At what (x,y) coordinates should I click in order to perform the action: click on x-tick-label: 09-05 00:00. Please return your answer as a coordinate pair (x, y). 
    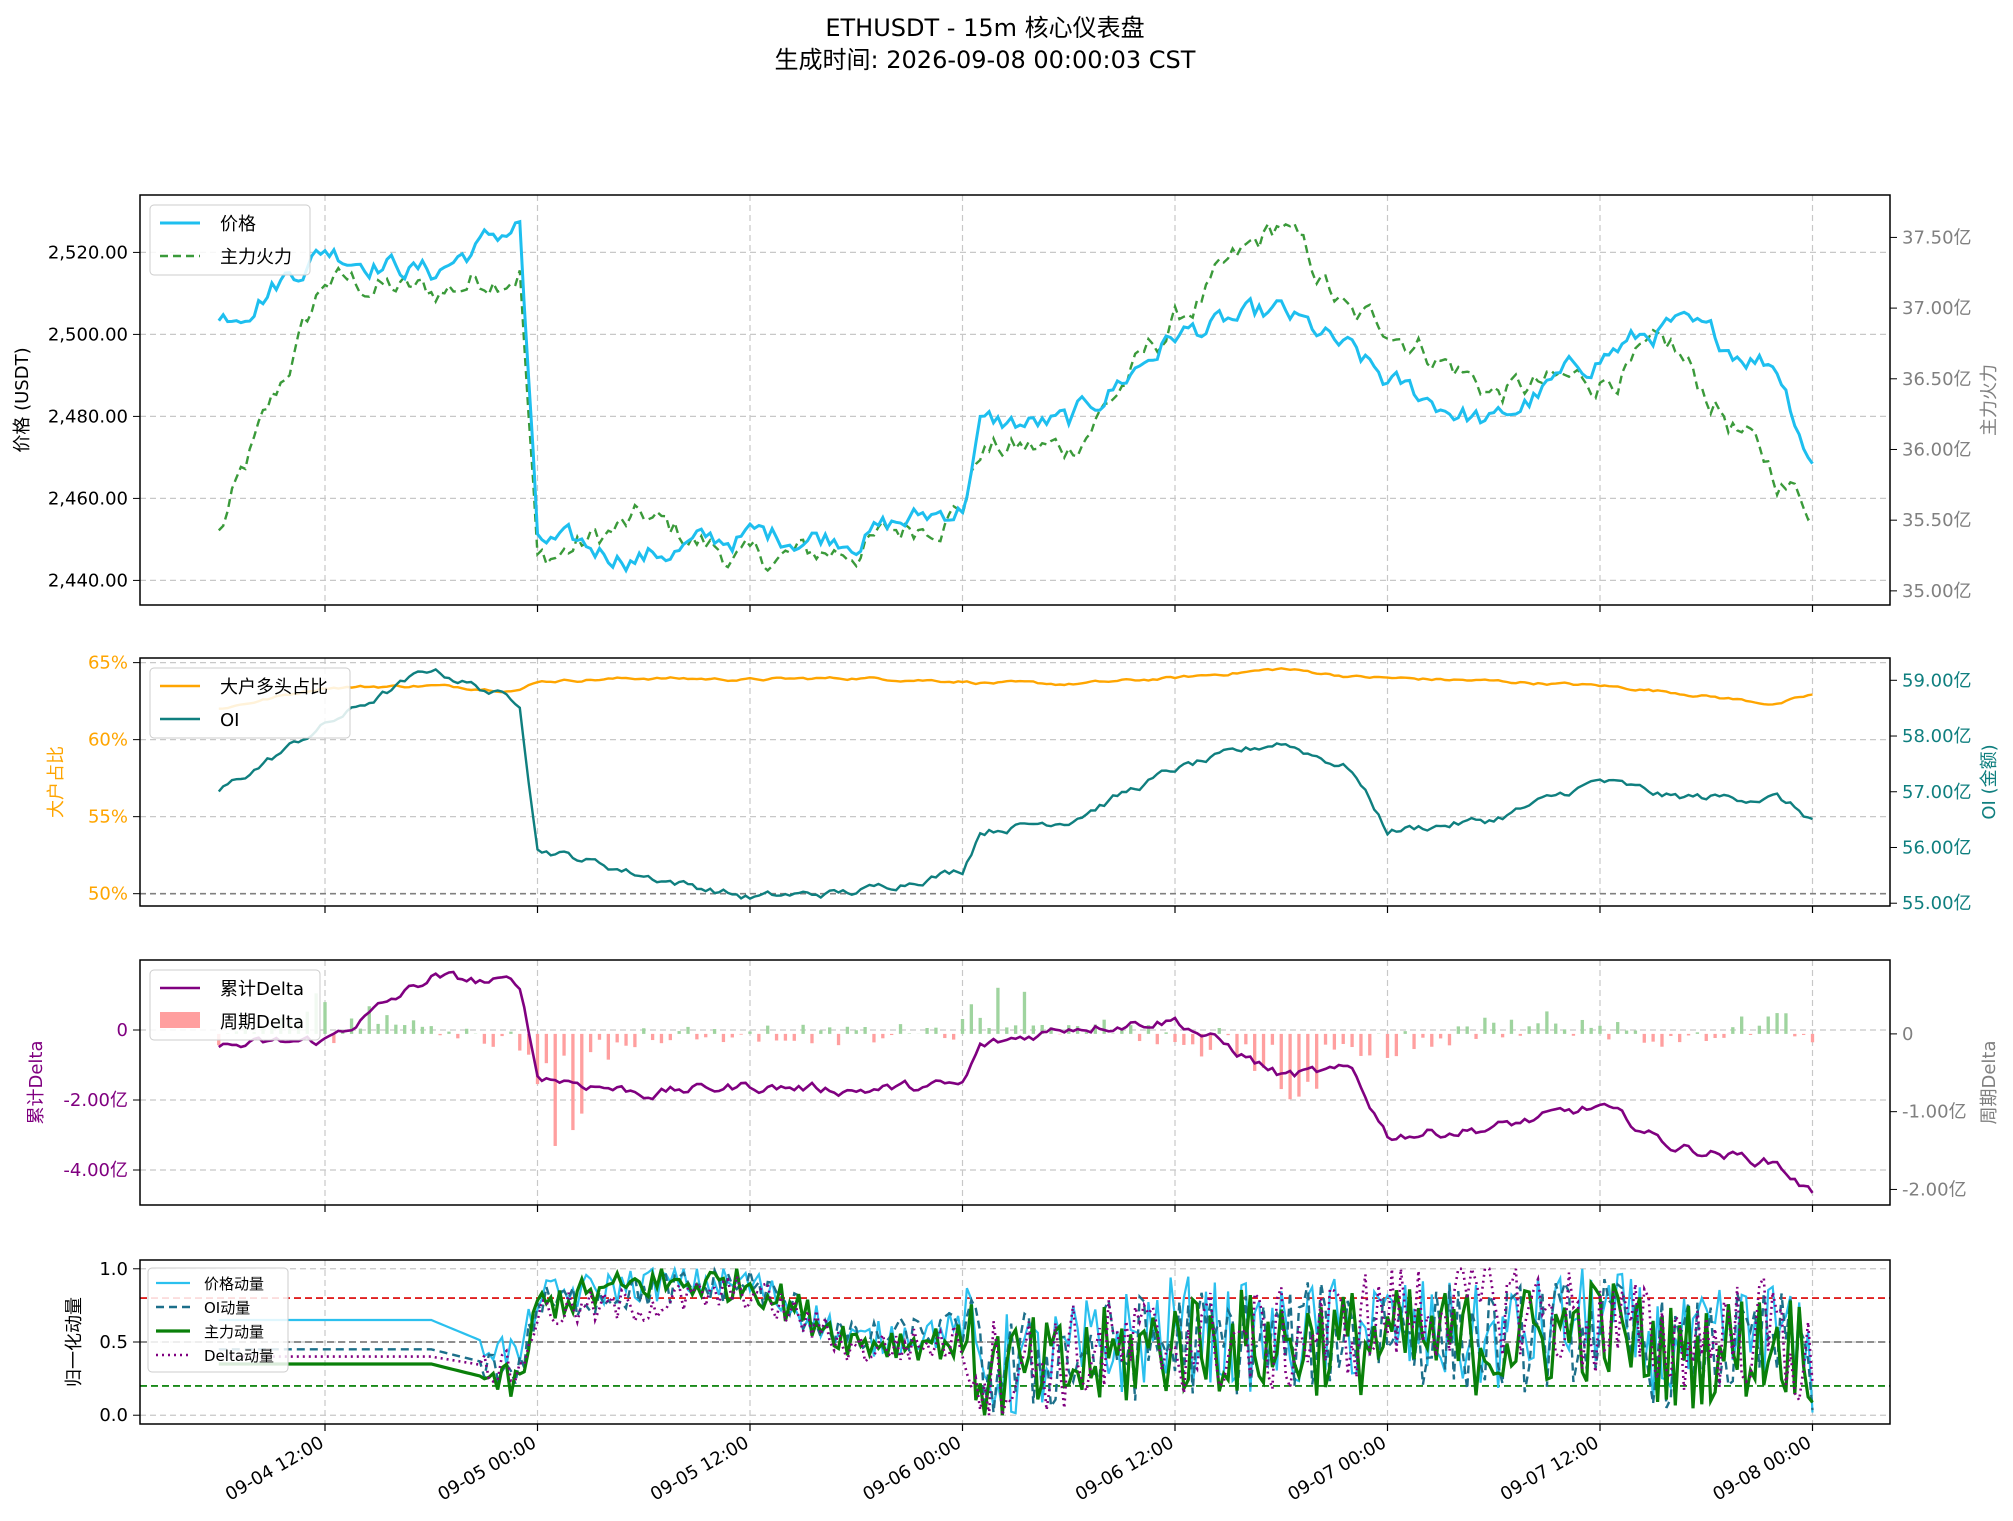
    Looking at the image, I should click on (487, 1468).